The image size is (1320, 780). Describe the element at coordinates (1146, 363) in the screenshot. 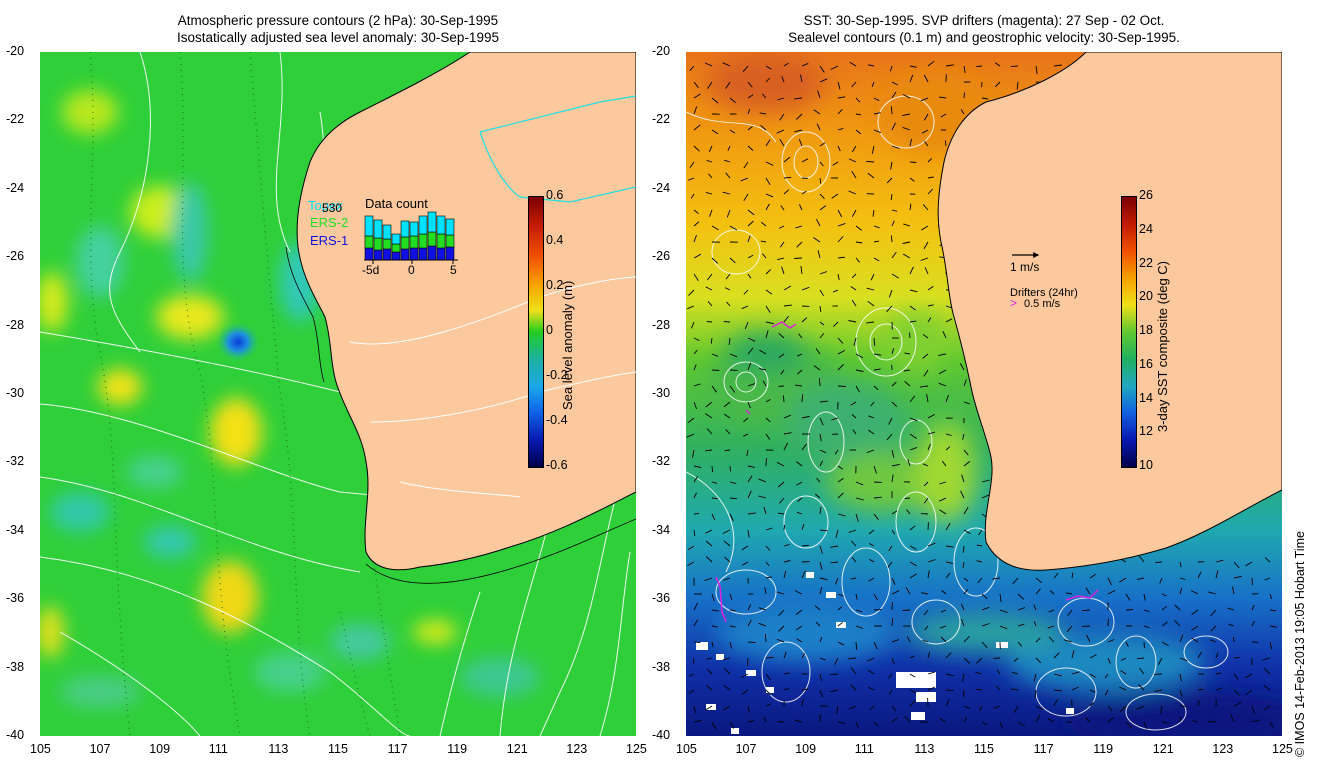

I see `colorbar-tick-label: 16` at that location.